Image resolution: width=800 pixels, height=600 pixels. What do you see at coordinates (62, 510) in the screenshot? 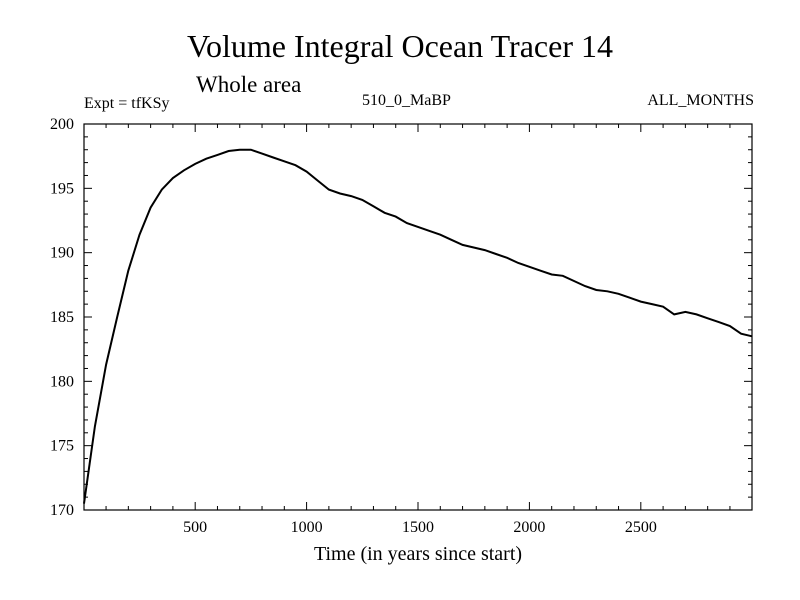
I see `y-tick-label: 170` at bounding box center [62, 510].